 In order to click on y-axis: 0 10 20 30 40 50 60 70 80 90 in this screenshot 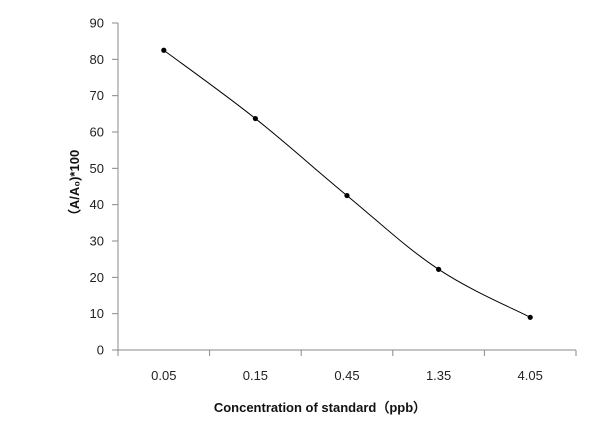, I will do `click(104, 187)`.